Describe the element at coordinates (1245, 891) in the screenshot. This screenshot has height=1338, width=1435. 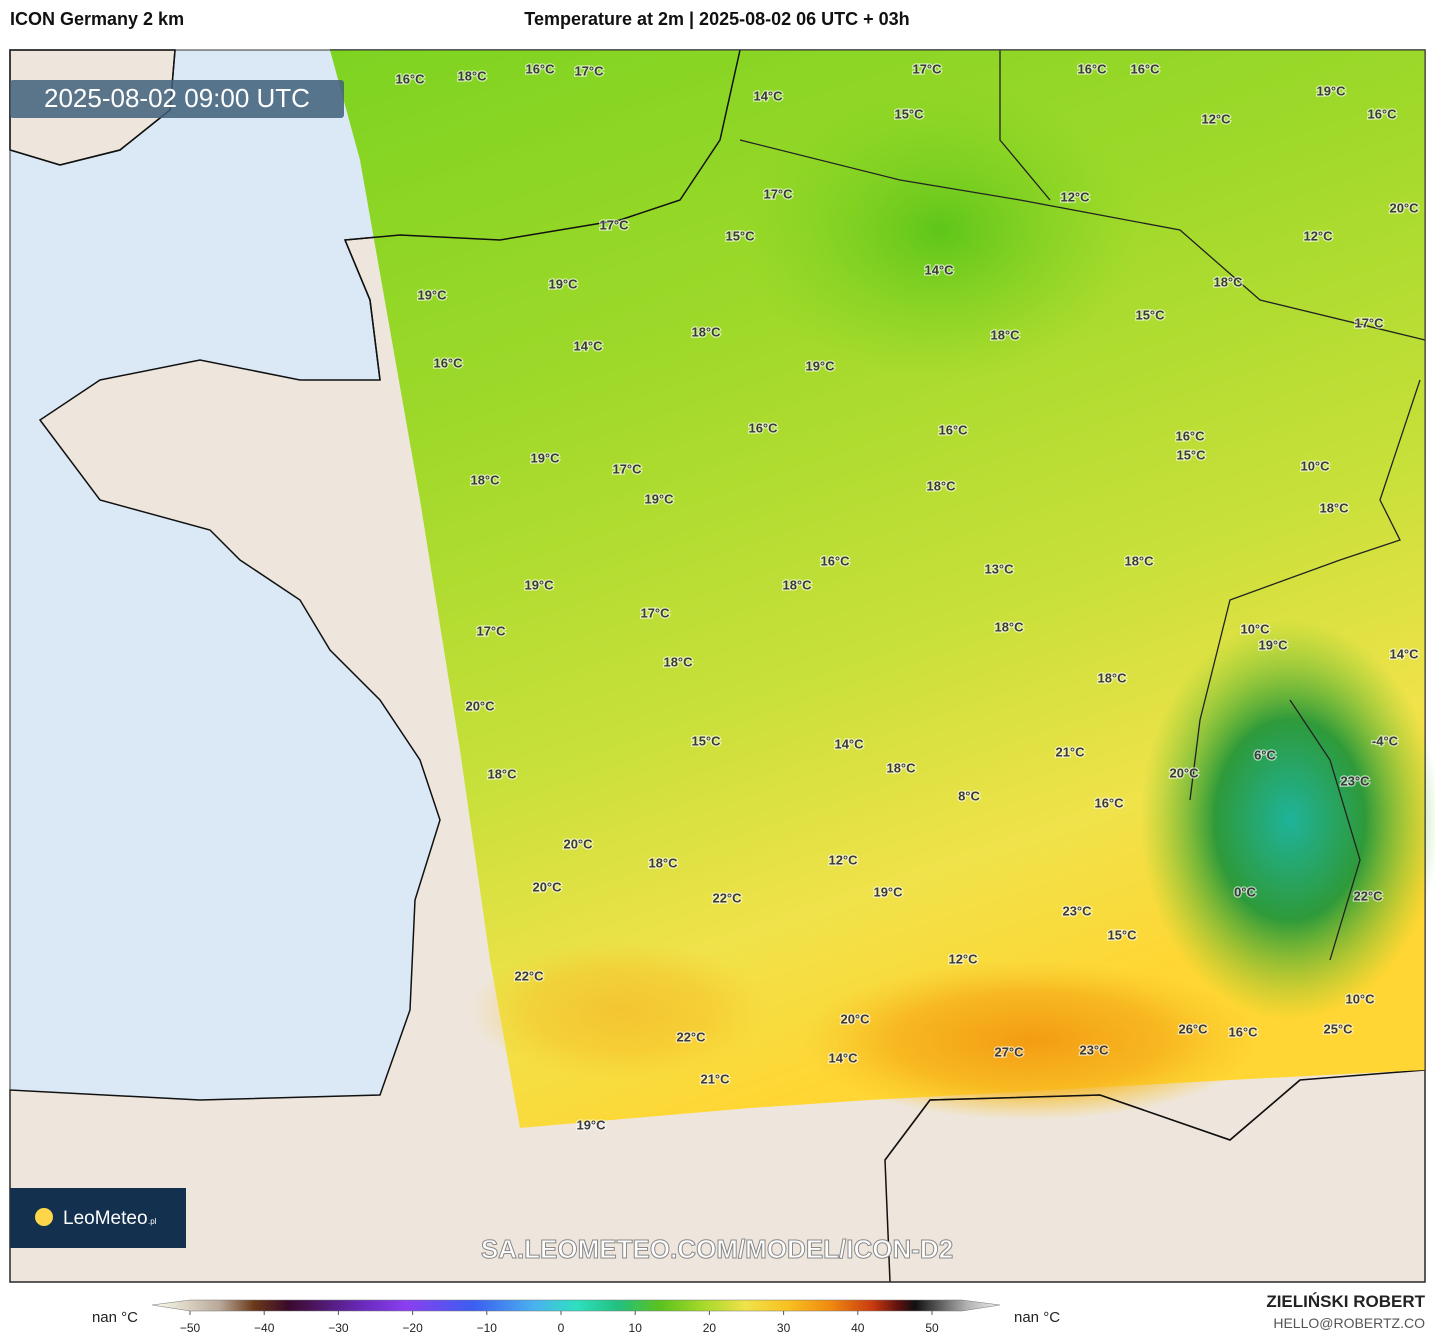
I see `temperature-label: 0°C` at that location.